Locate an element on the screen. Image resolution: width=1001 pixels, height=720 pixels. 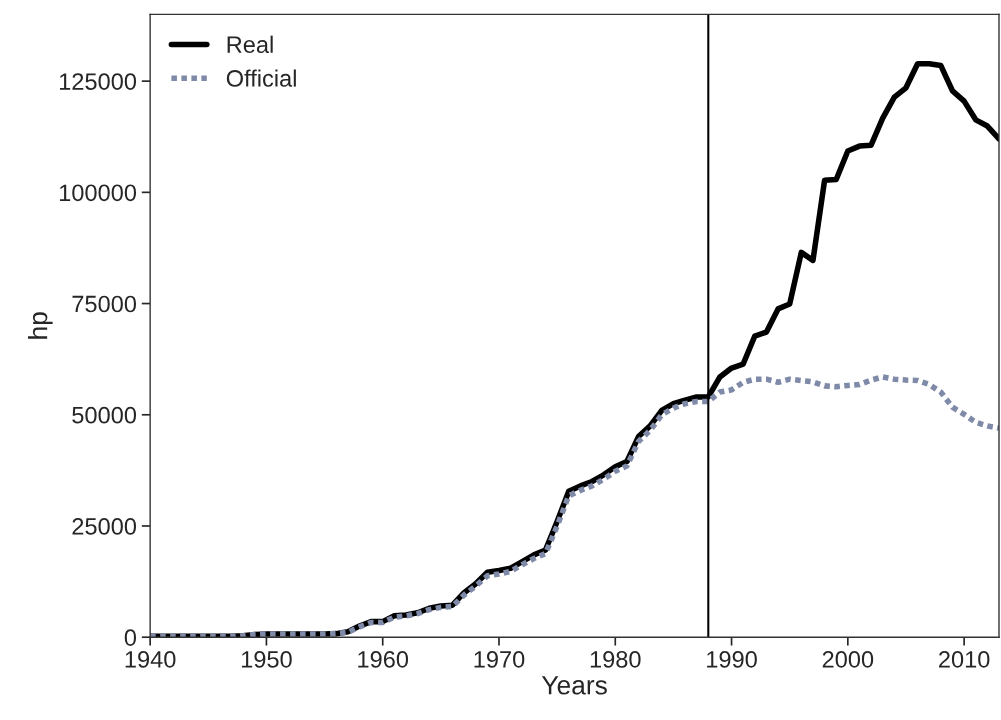
y-axis-title: hp is located at coordinates (40, 325).